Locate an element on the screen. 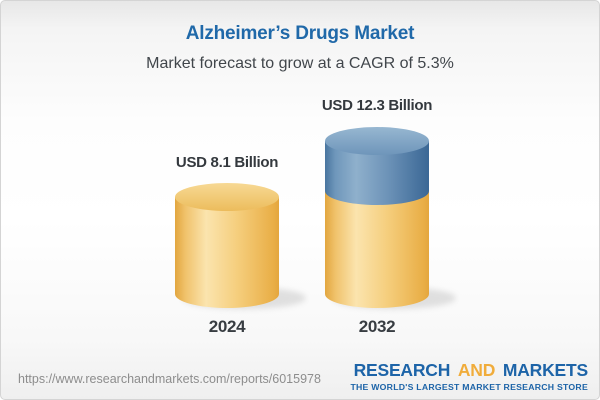 The height and width of the screenshot is (400, 600). logo-word-markets: MARKETS is located at coordinates (545, 370).